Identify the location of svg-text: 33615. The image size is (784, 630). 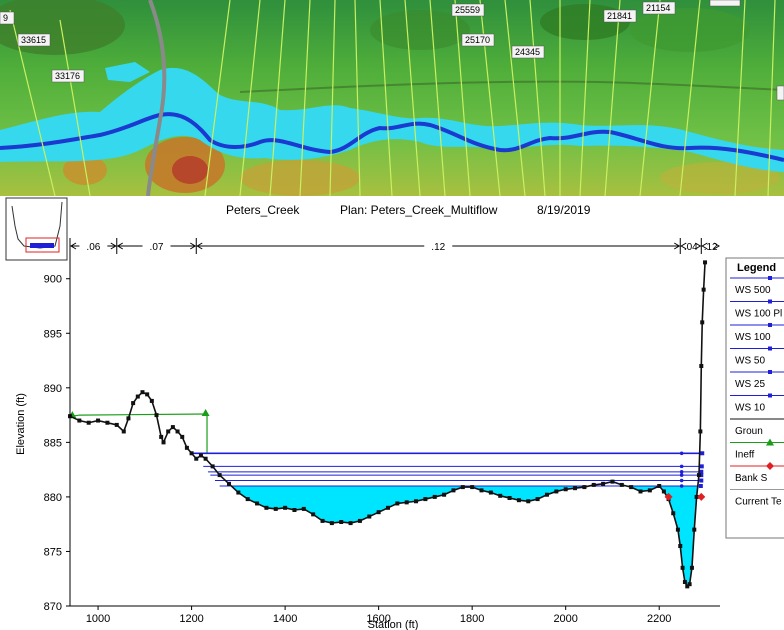
(33, 40).